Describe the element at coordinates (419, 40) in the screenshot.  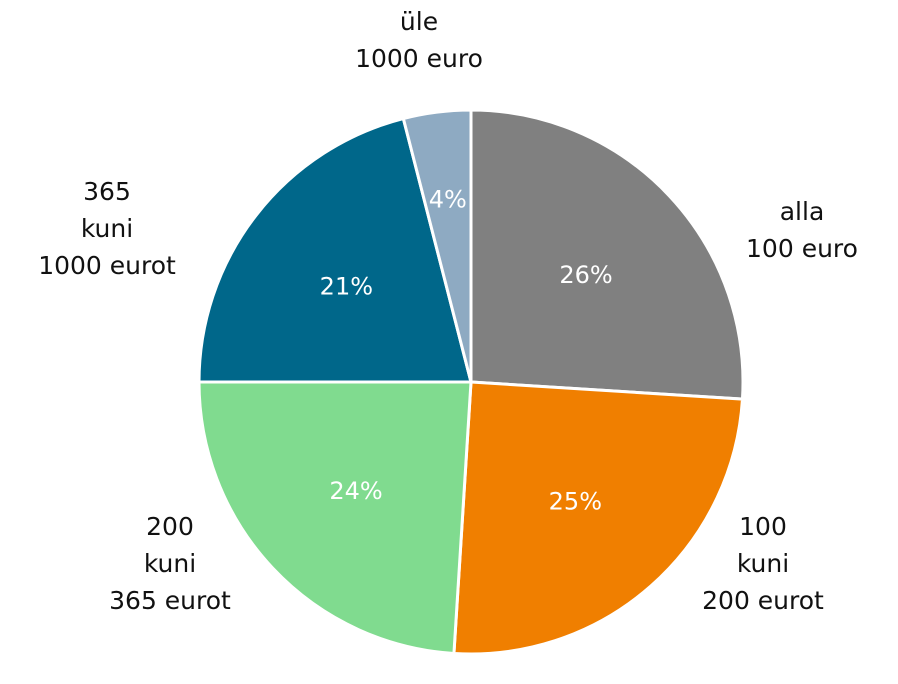
I see `slice-category-label: üle 1000 euro` at that location.